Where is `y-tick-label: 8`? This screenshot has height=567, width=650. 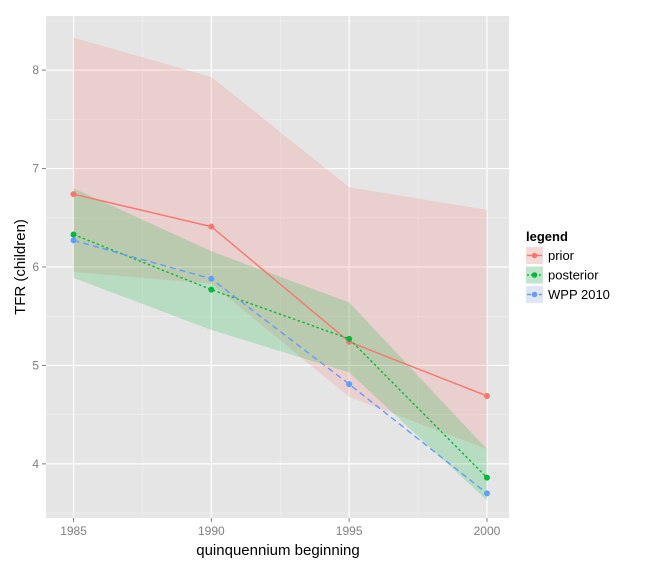
y-tick-label: 8 is located at coordinates (35, 70).